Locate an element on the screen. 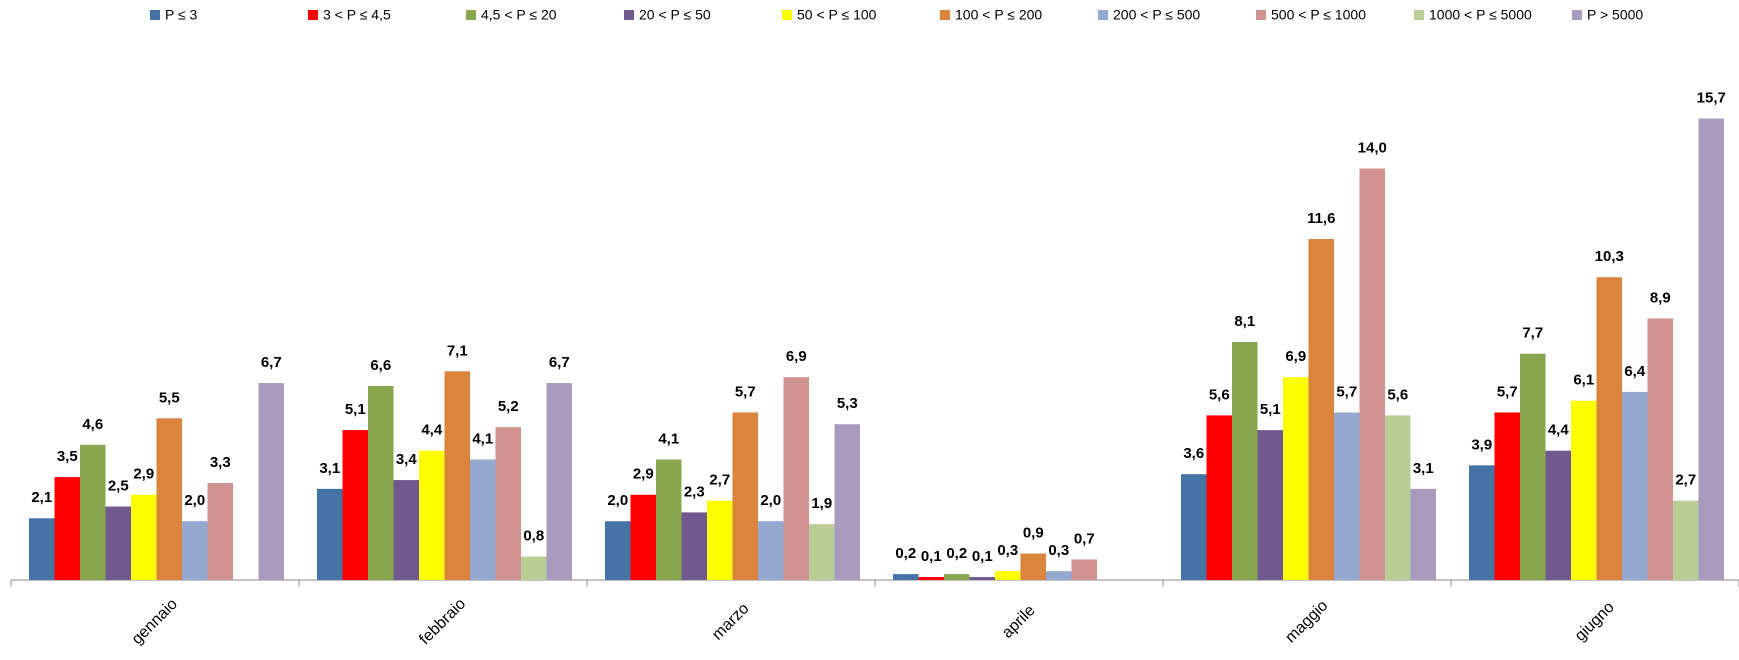 The width and height of the screenshot is (1739, 660). value-label: 0,1 is located at coordinates (982, 556).